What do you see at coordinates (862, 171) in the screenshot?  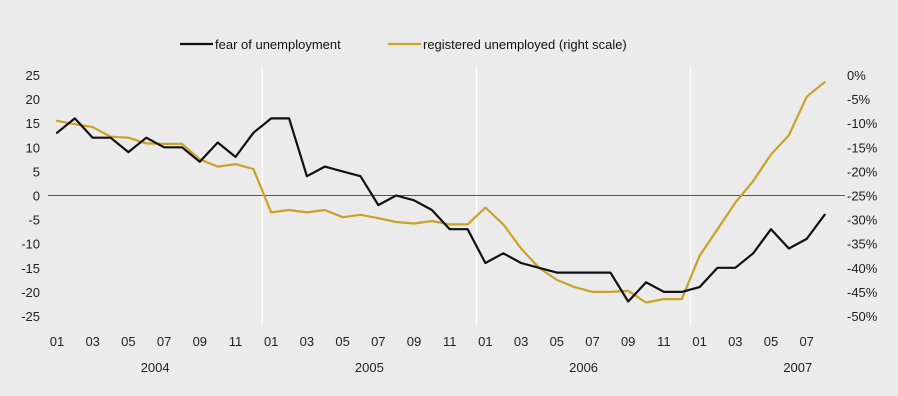 I see `right-tick-label: -20%` at bounding box center [862, 171].